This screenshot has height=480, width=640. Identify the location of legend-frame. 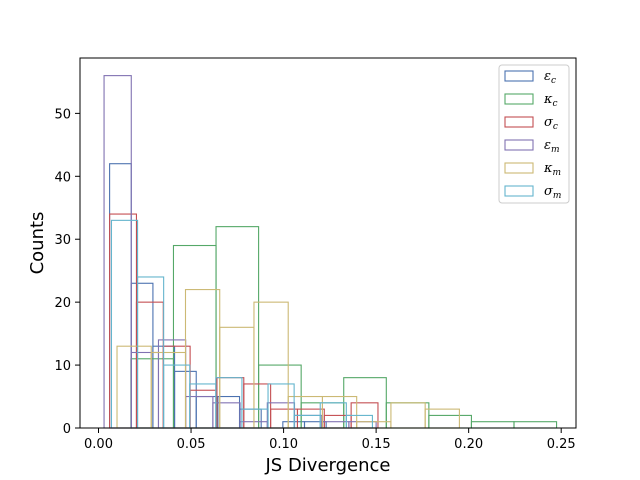
(534, 134).